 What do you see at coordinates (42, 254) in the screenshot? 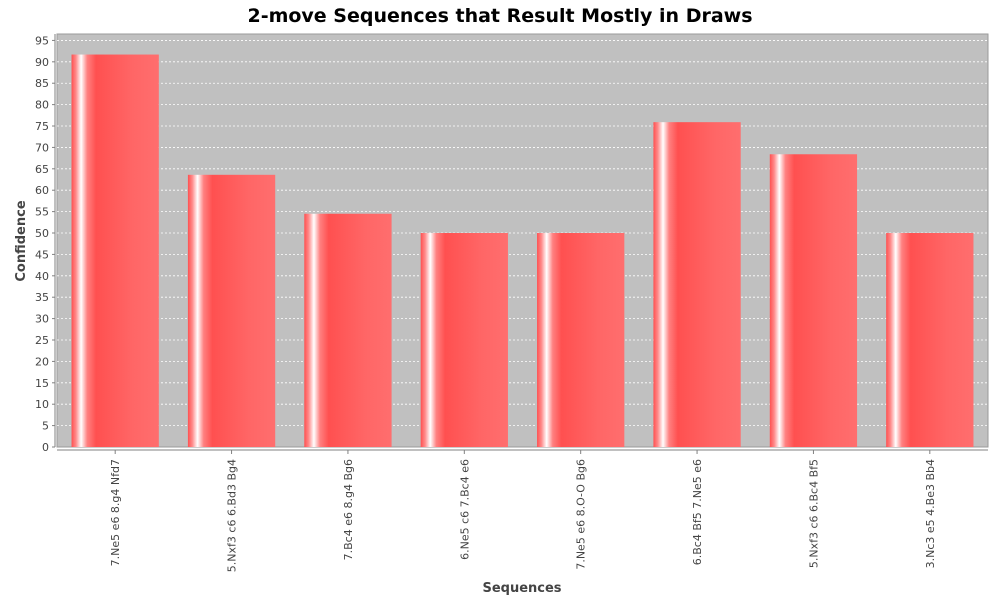
I see `y-tick-label: 45` at bounding box center [42, 254].